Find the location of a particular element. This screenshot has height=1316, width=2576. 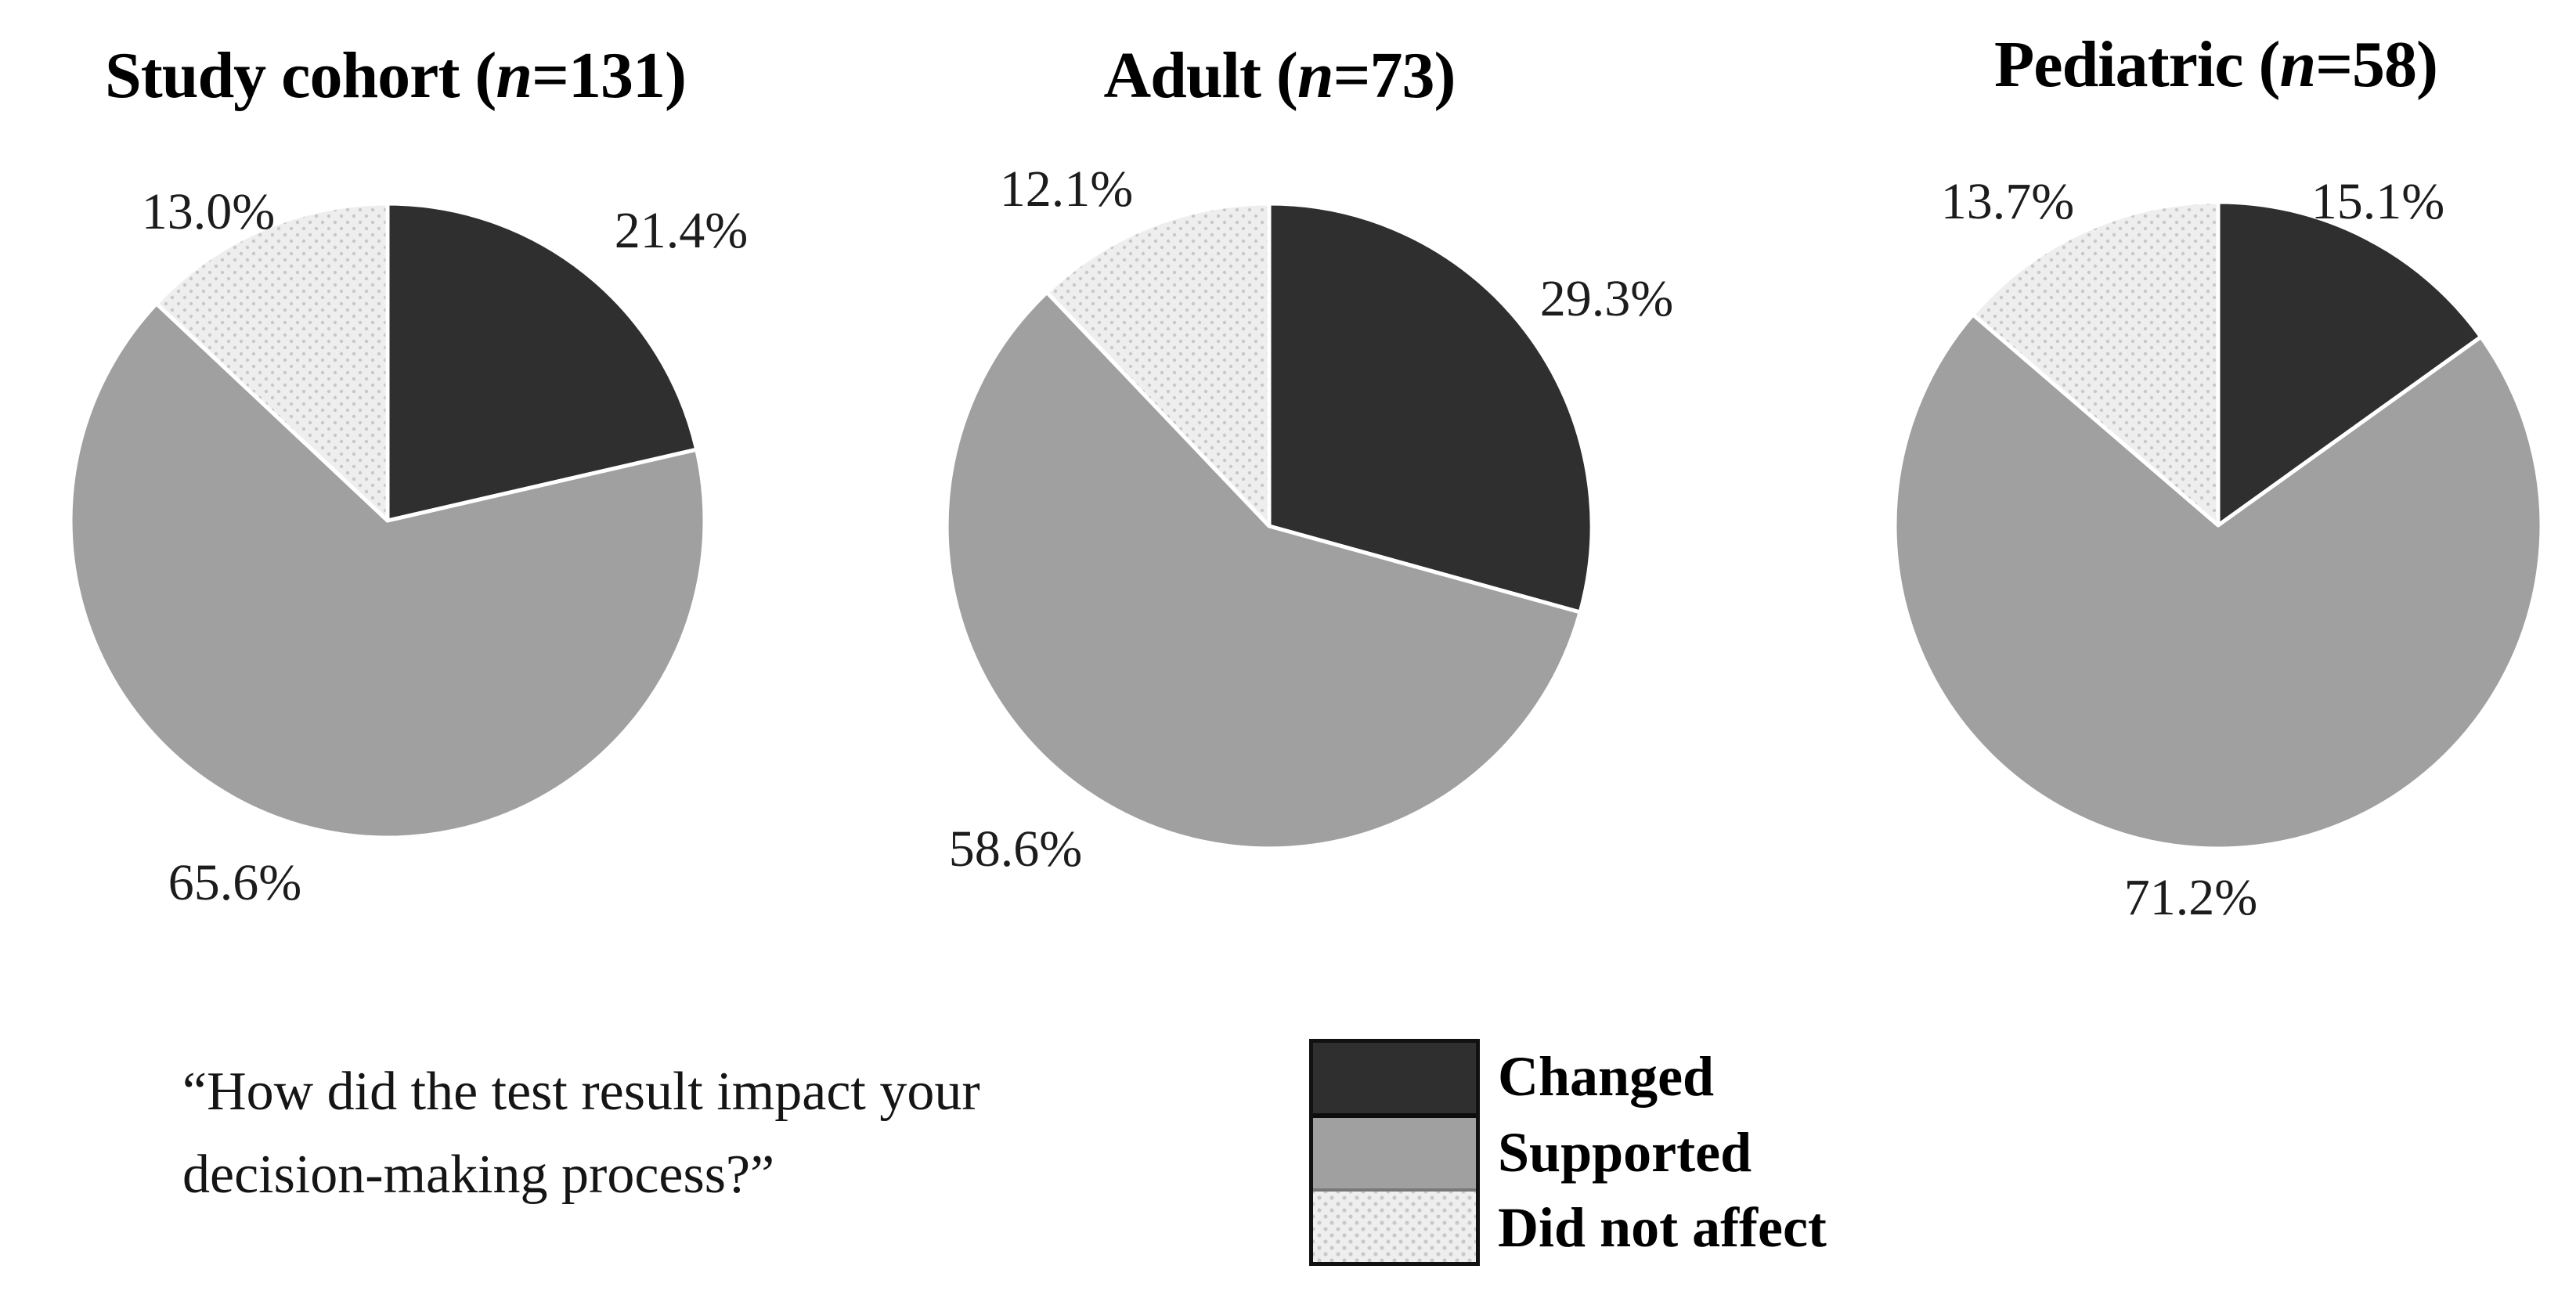

pie-title-study-cohort: Study cohort (n=131) is located at coordinates (396, 76).